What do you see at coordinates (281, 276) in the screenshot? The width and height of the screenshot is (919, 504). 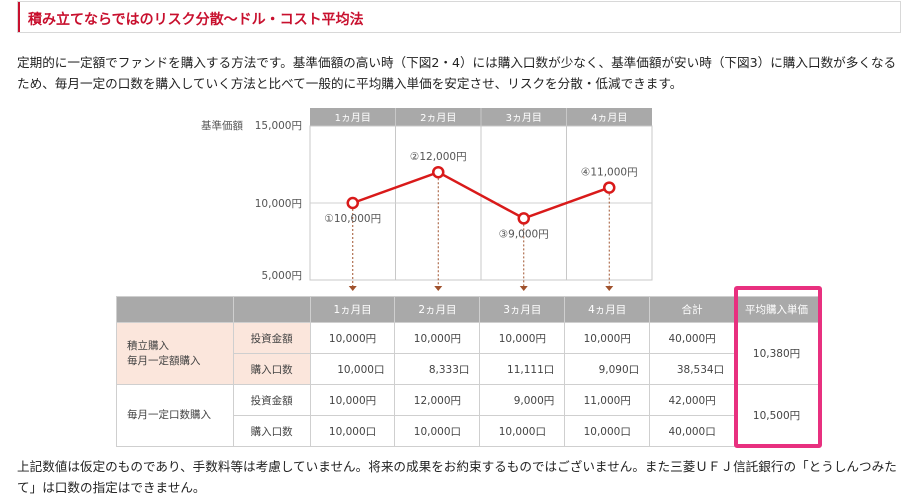 I see `y-tick-label: 5,000円` at bounding box center [281, 276].